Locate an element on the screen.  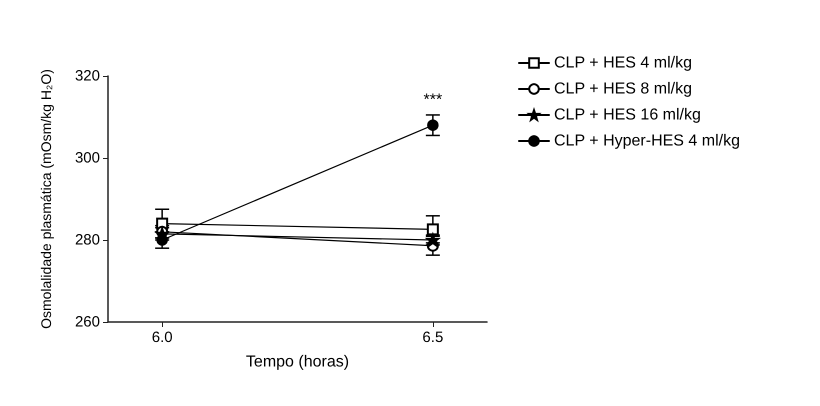
x-axis-title: Tempo (horas) is located at coordinates (298, 362).